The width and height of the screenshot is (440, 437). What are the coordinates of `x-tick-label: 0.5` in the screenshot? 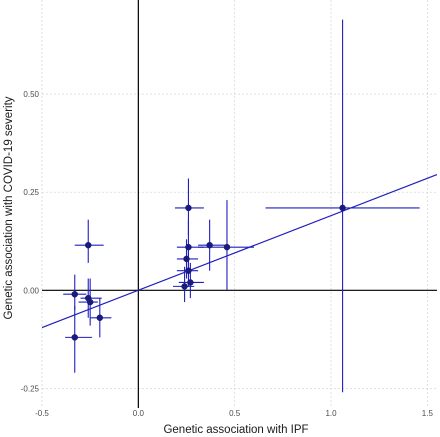 It's located at (235, 413).